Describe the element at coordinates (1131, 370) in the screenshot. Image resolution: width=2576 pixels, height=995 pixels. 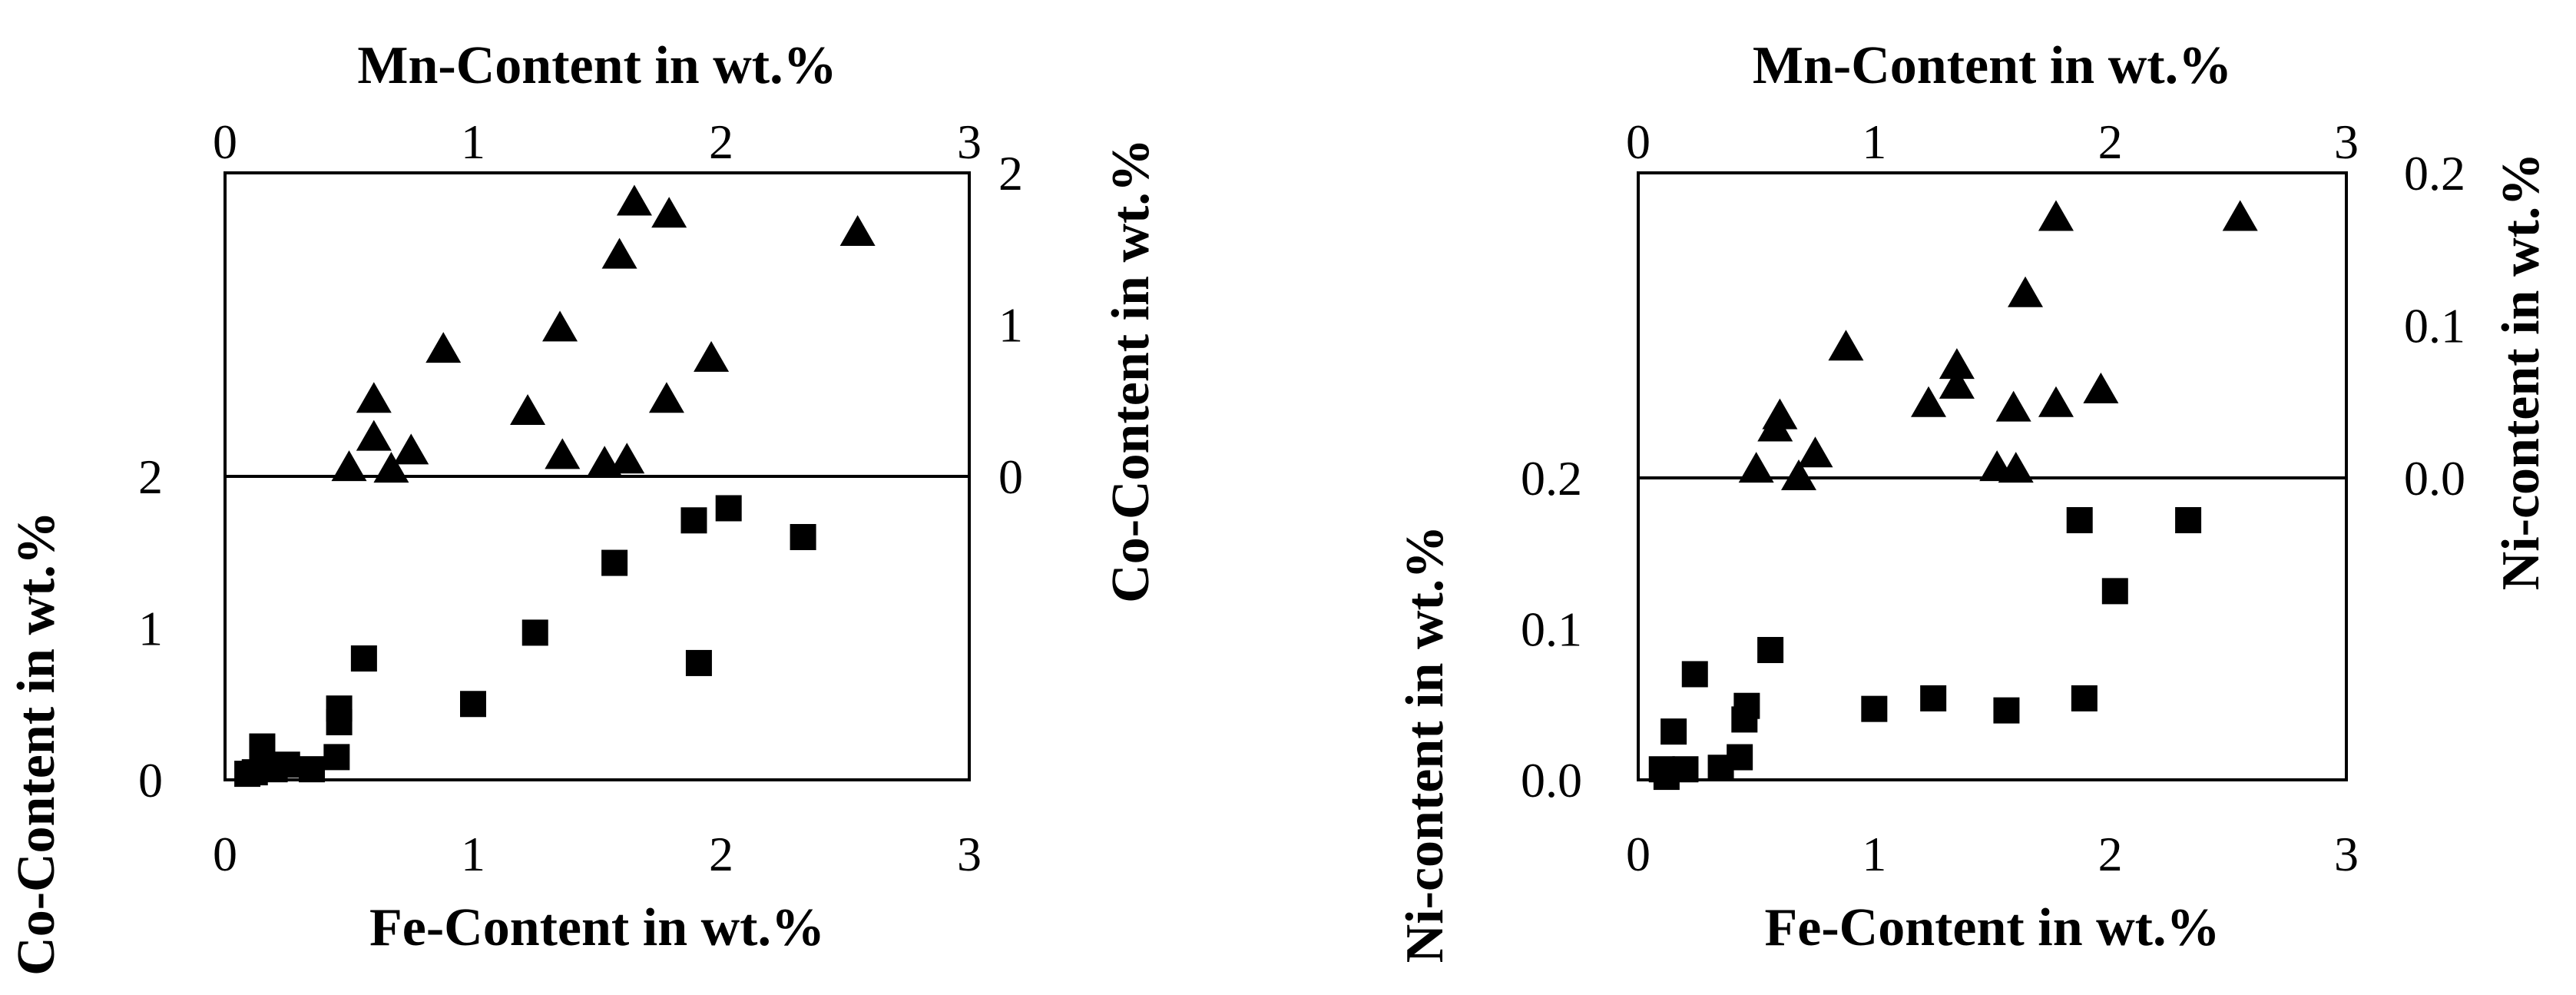
I see `y-right-axis-title: Co-Content in wt.%` at that location.